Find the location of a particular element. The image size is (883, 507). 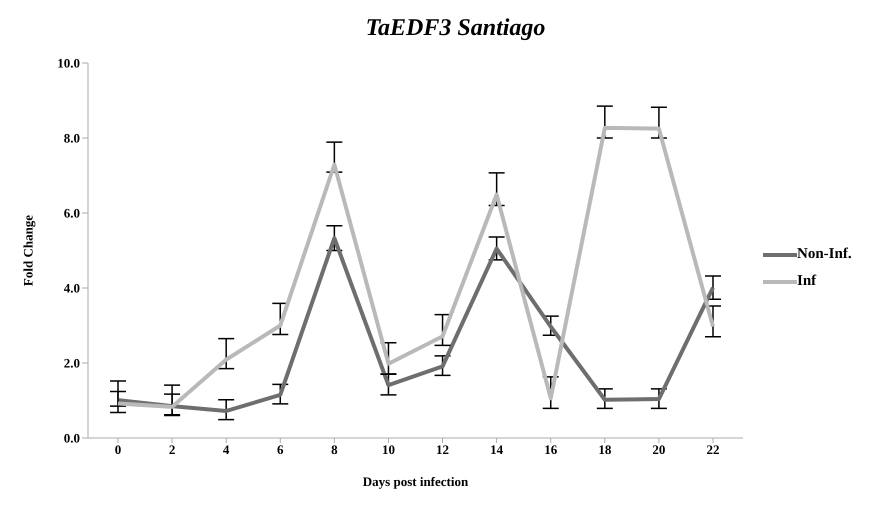

x-tick-label: 16 is located at coordinates (551, 450).